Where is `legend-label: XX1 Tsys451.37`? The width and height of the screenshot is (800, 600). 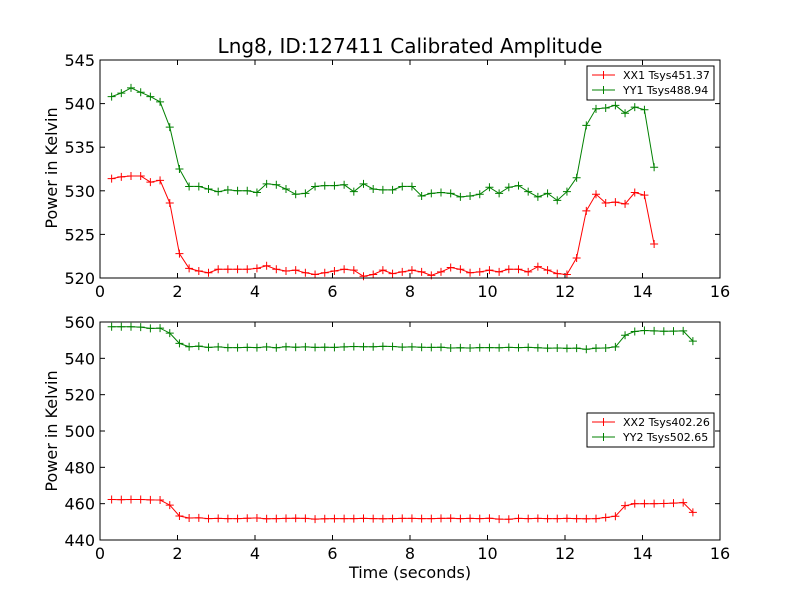
legend-label: XX1 Tsys451.37 is located at coordinates (666, 75).